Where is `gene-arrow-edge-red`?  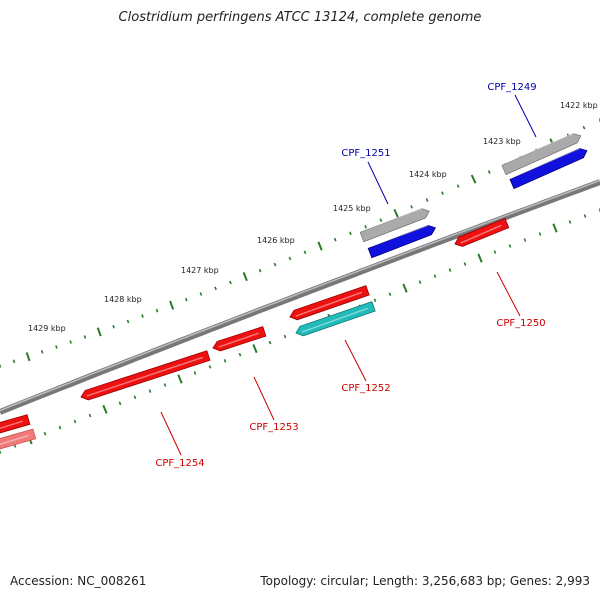 gene-arrow-edge-red is located at coordinates (15, 424).